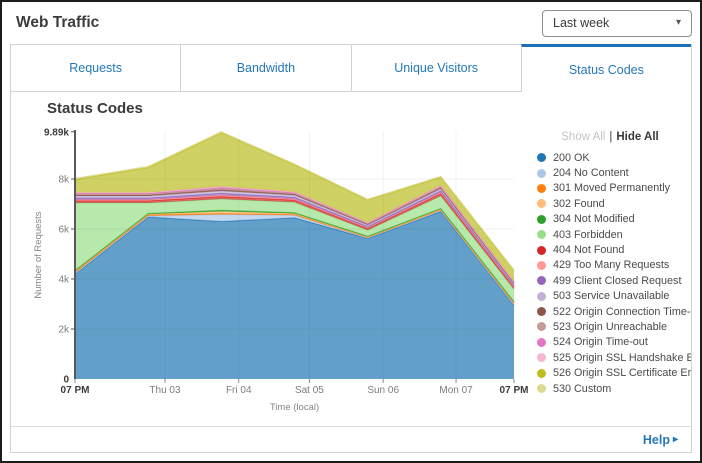 This screenshot has width=702, height=463. I want to click on tab-label: Requests, so click(96, 68).